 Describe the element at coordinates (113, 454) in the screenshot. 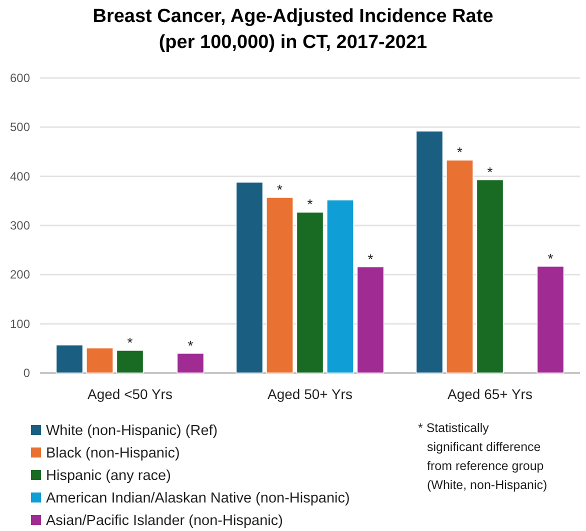

I see `legend-label: Black (non-Hispanic)` at that location.